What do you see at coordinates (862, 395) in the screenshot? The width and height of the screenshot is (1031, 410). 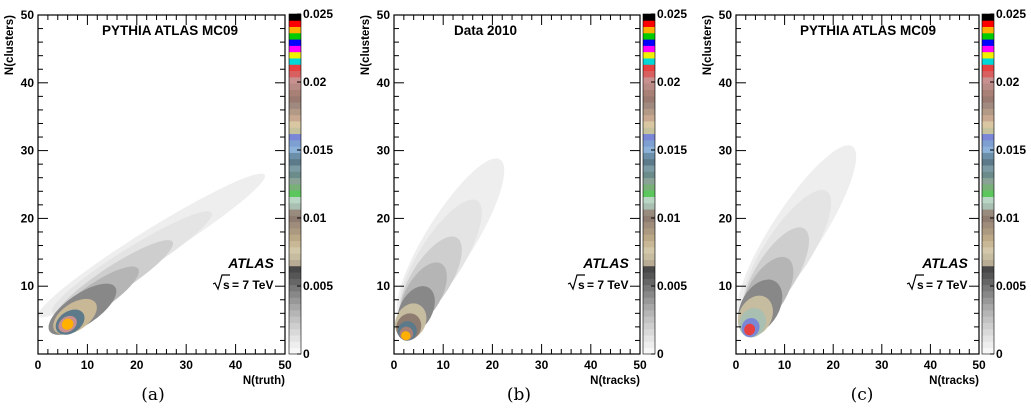 I see `panel-label: (c)` at bounding box center [862, 395].